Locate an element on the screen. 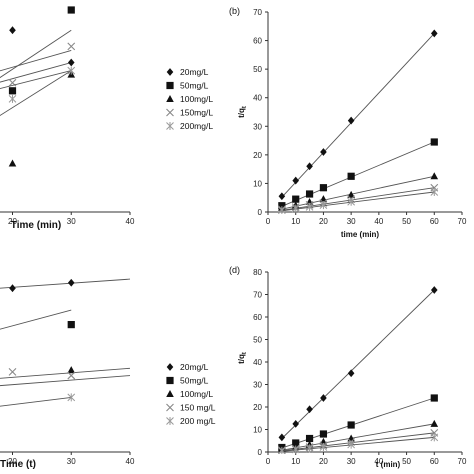  y-axis-label: t/qt is located at coordinates (242, 112).